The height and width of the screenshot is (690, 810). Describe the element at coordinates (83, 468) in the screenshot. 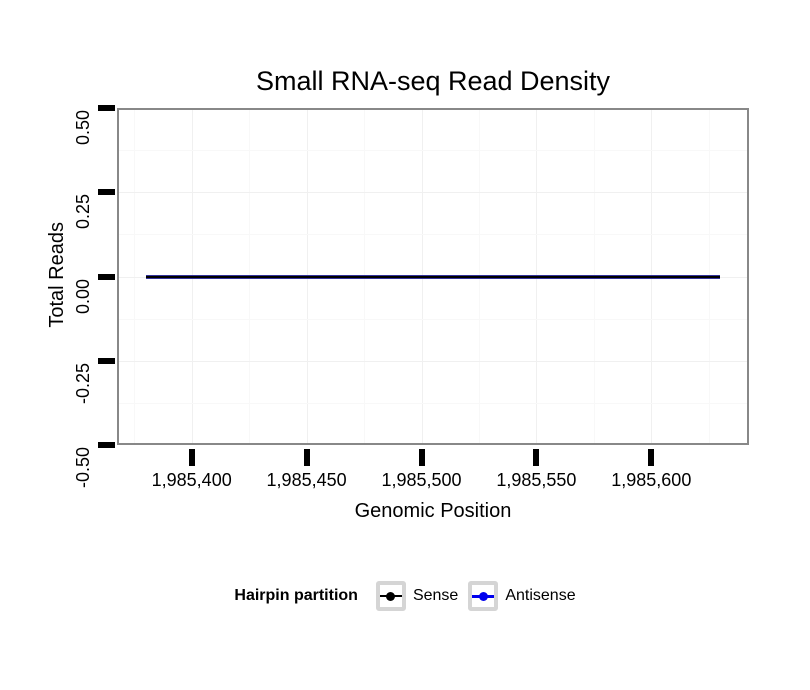

I see `y-tick-label: -0.50` at that location.